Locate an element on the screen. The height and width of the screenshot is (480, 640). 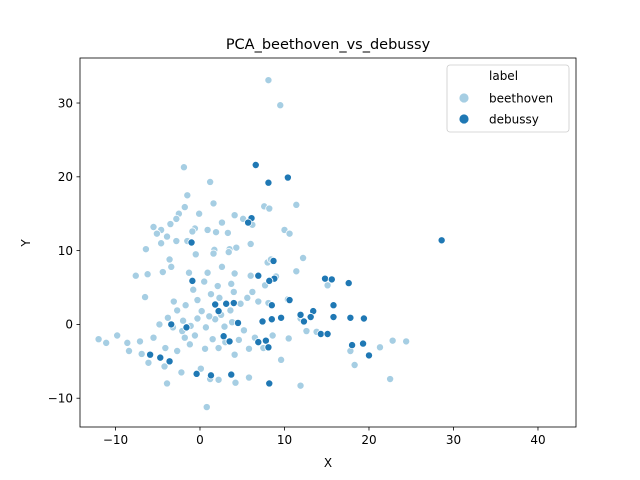
legend: label beethoven debussy is located at coordinates (508, 98).